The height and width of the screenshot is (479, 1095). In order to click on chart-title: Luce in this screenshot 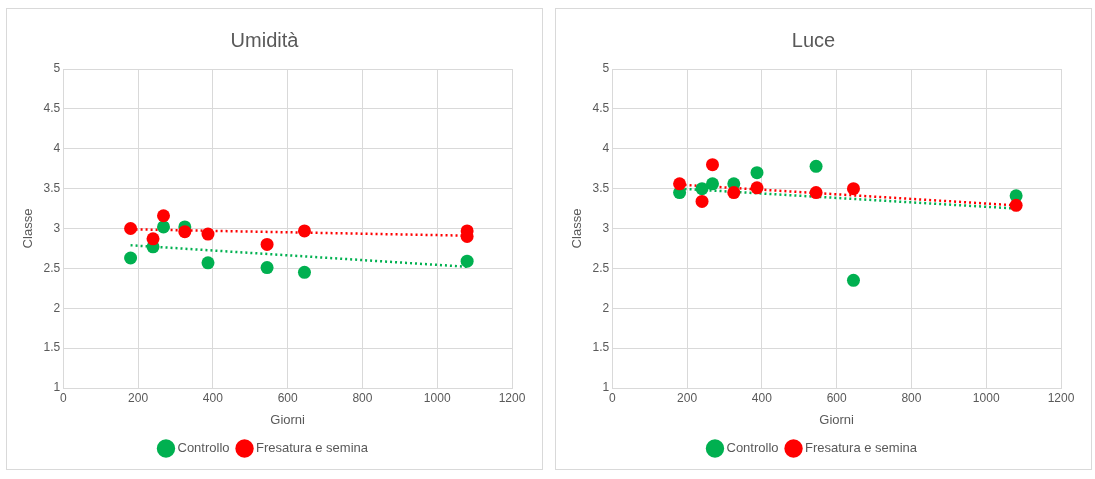, I will do `click(813, 39)`.